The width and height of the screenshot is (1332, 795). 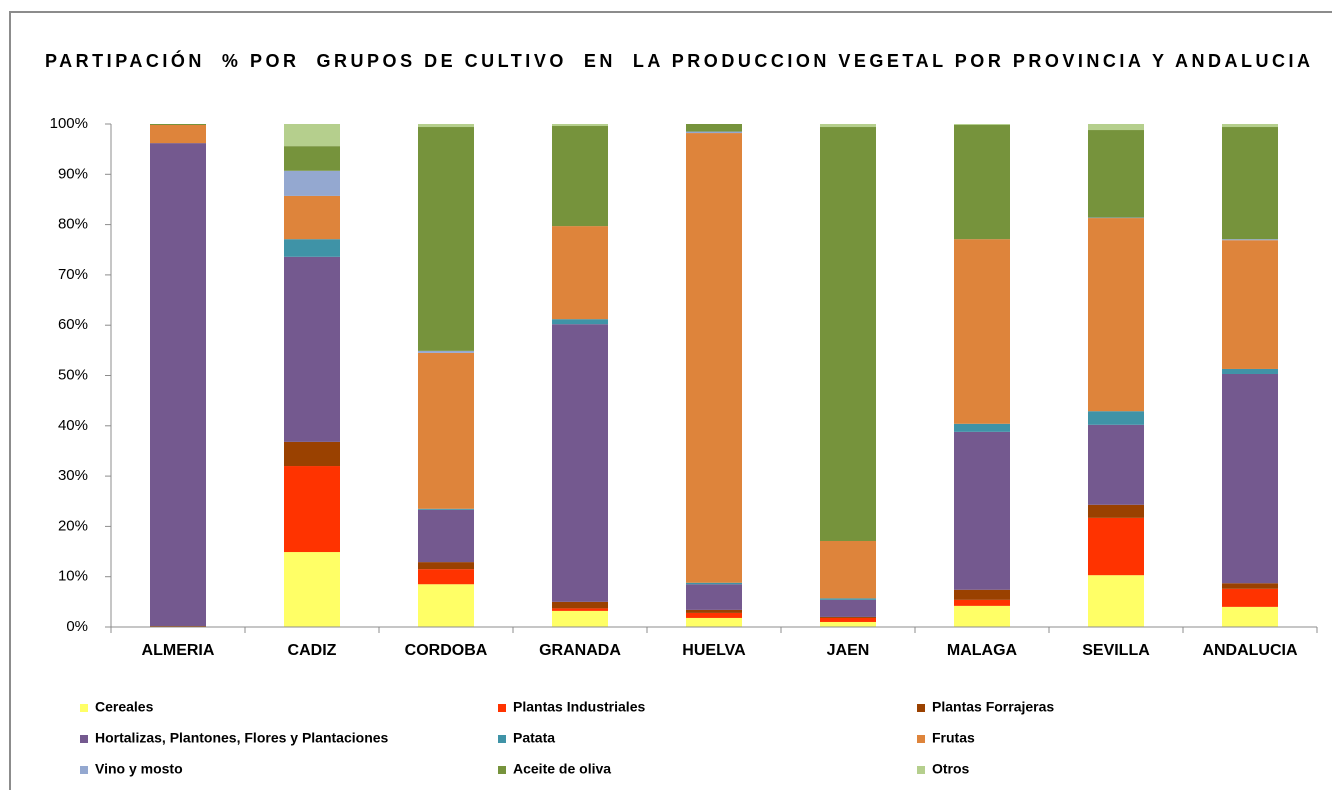 I want to click on y-tick-label: 80%, so click(x=73, y=224).